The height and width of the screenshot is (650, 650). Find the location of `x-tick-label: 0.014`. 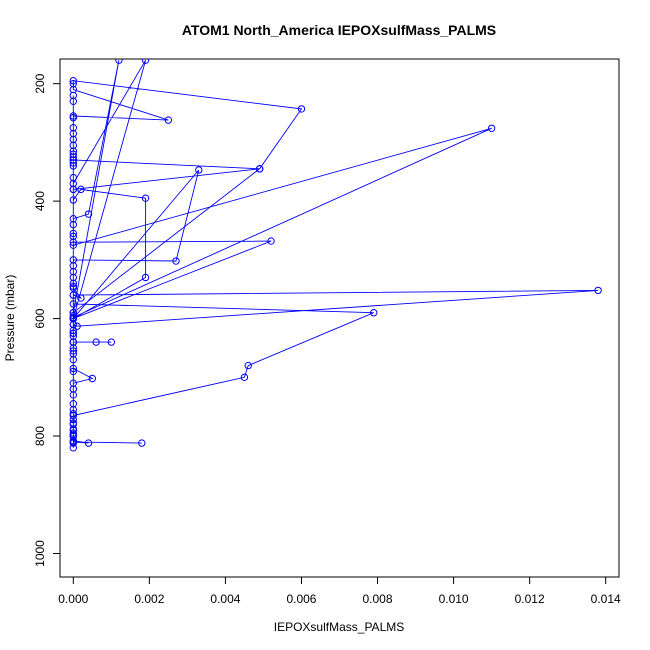

x-tick-label: 0.014 is located at coordinates (606, 599).